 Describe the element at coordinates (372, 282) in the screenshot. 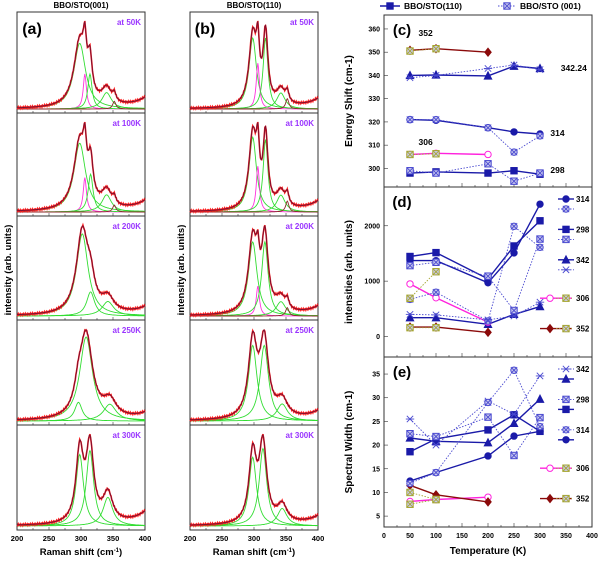

I see `y-tick-label: 1000` at that location.